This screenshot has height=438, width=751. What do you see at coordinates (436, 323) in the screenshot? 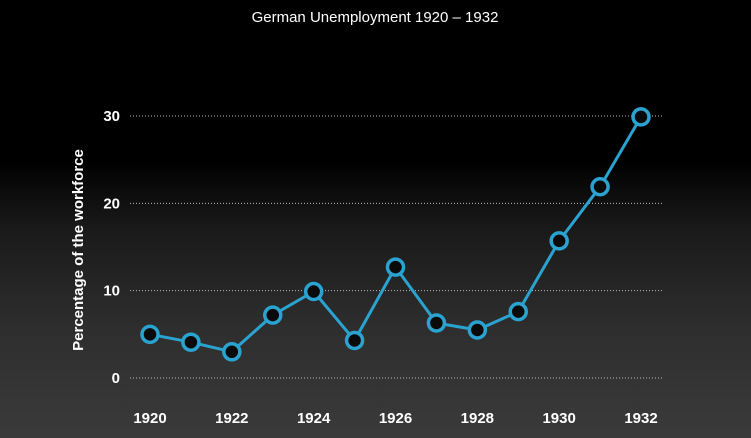
I see `data-point-1927` at bounding box center [436, 323].